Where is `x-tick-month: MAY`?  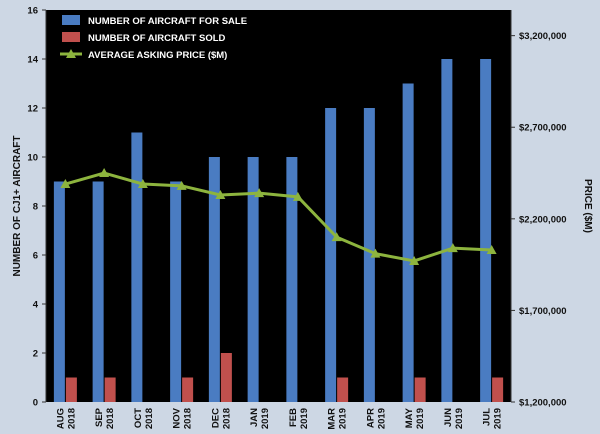
x-tick-month: MAY is located at coordinates (409, 417).